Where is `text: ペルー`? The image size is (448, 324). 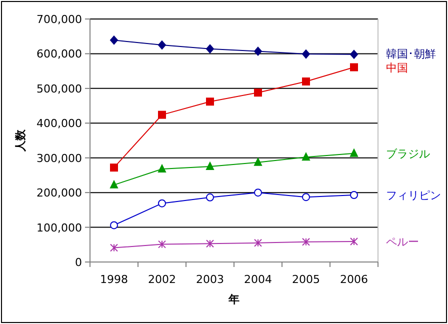
text: ペルー is located at coordinates (402, 242).